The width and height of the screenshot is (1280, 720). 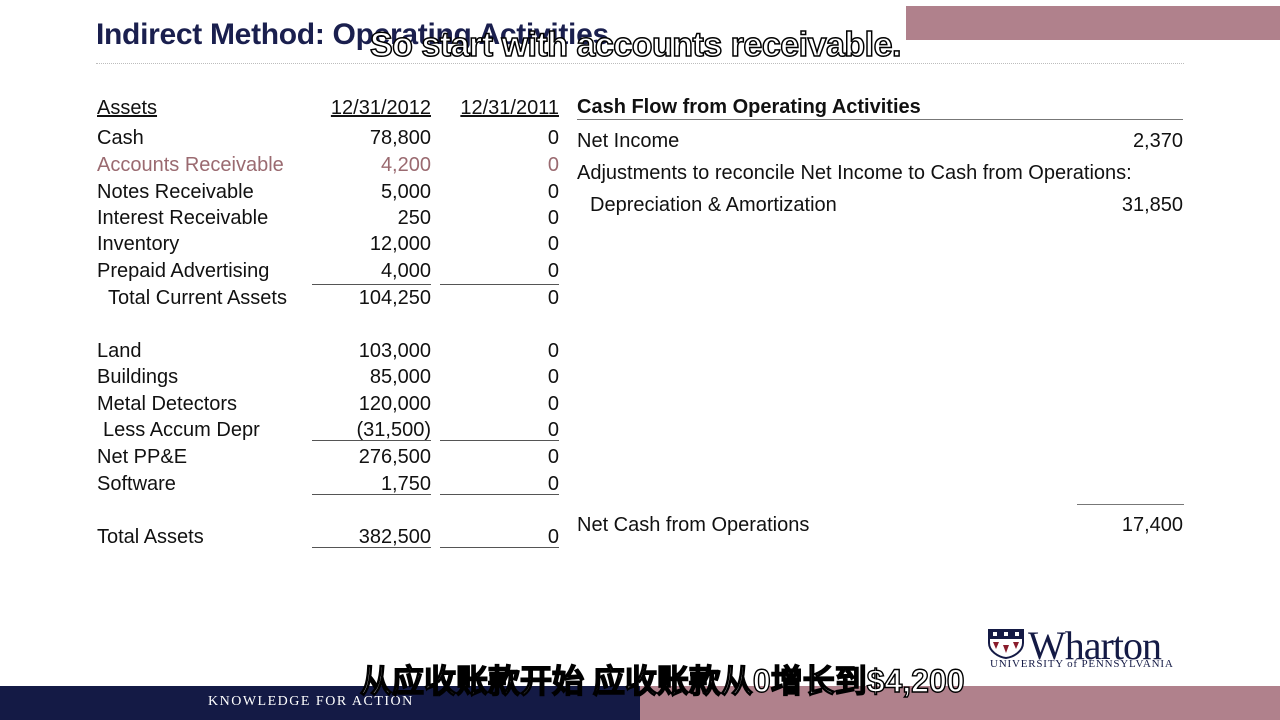 What do you see at coordinates (400, 377) in the screenshot?
I see `row-value-2012: 85,000` at bounding box center [400, 377].